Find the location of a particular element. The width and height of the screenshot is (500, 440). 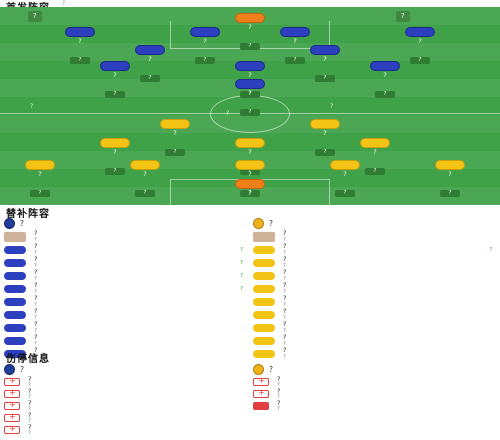

home-coach-row: ? ? is located at coordinates (126, 236).